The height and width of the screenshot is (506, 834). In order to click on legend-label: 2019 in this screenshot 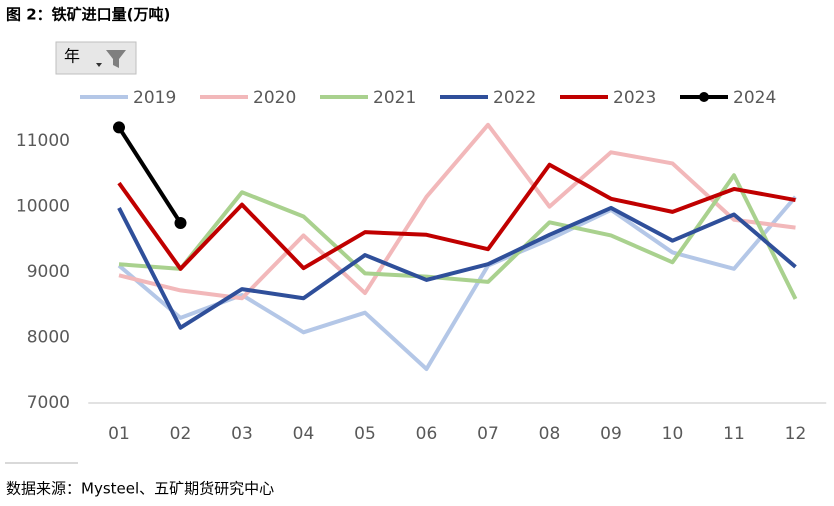, I will do `click(154, 98)`.